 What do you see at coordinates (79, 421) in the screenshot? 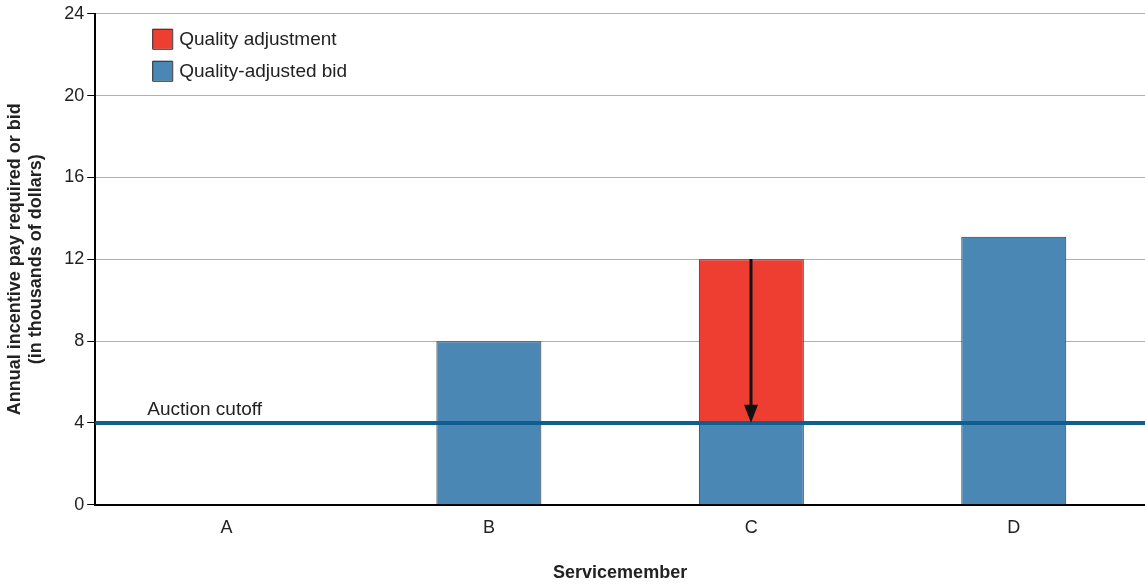
I see `y-tick-label: 4` at bounding box center [79, 421].